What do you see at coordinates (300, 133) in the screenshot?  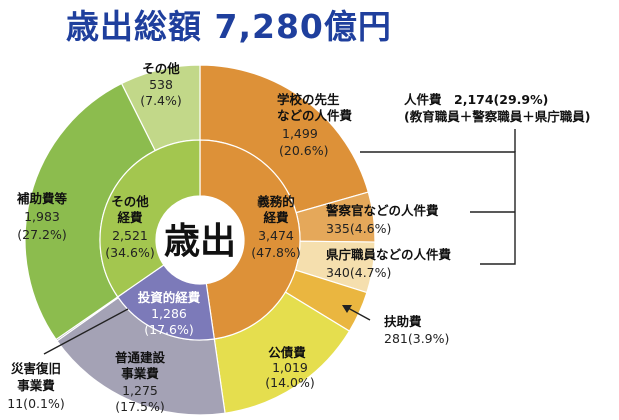 I see `label-teacher-value: 1,499` at bounding box center [300, 133].